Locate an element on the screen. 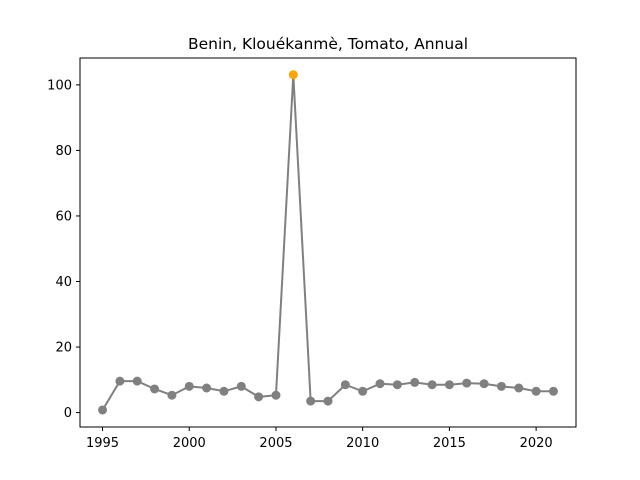 The height and width of the screenshot is (480, 640). x-tick-label: 2015 is located at coordinates (449, 443).